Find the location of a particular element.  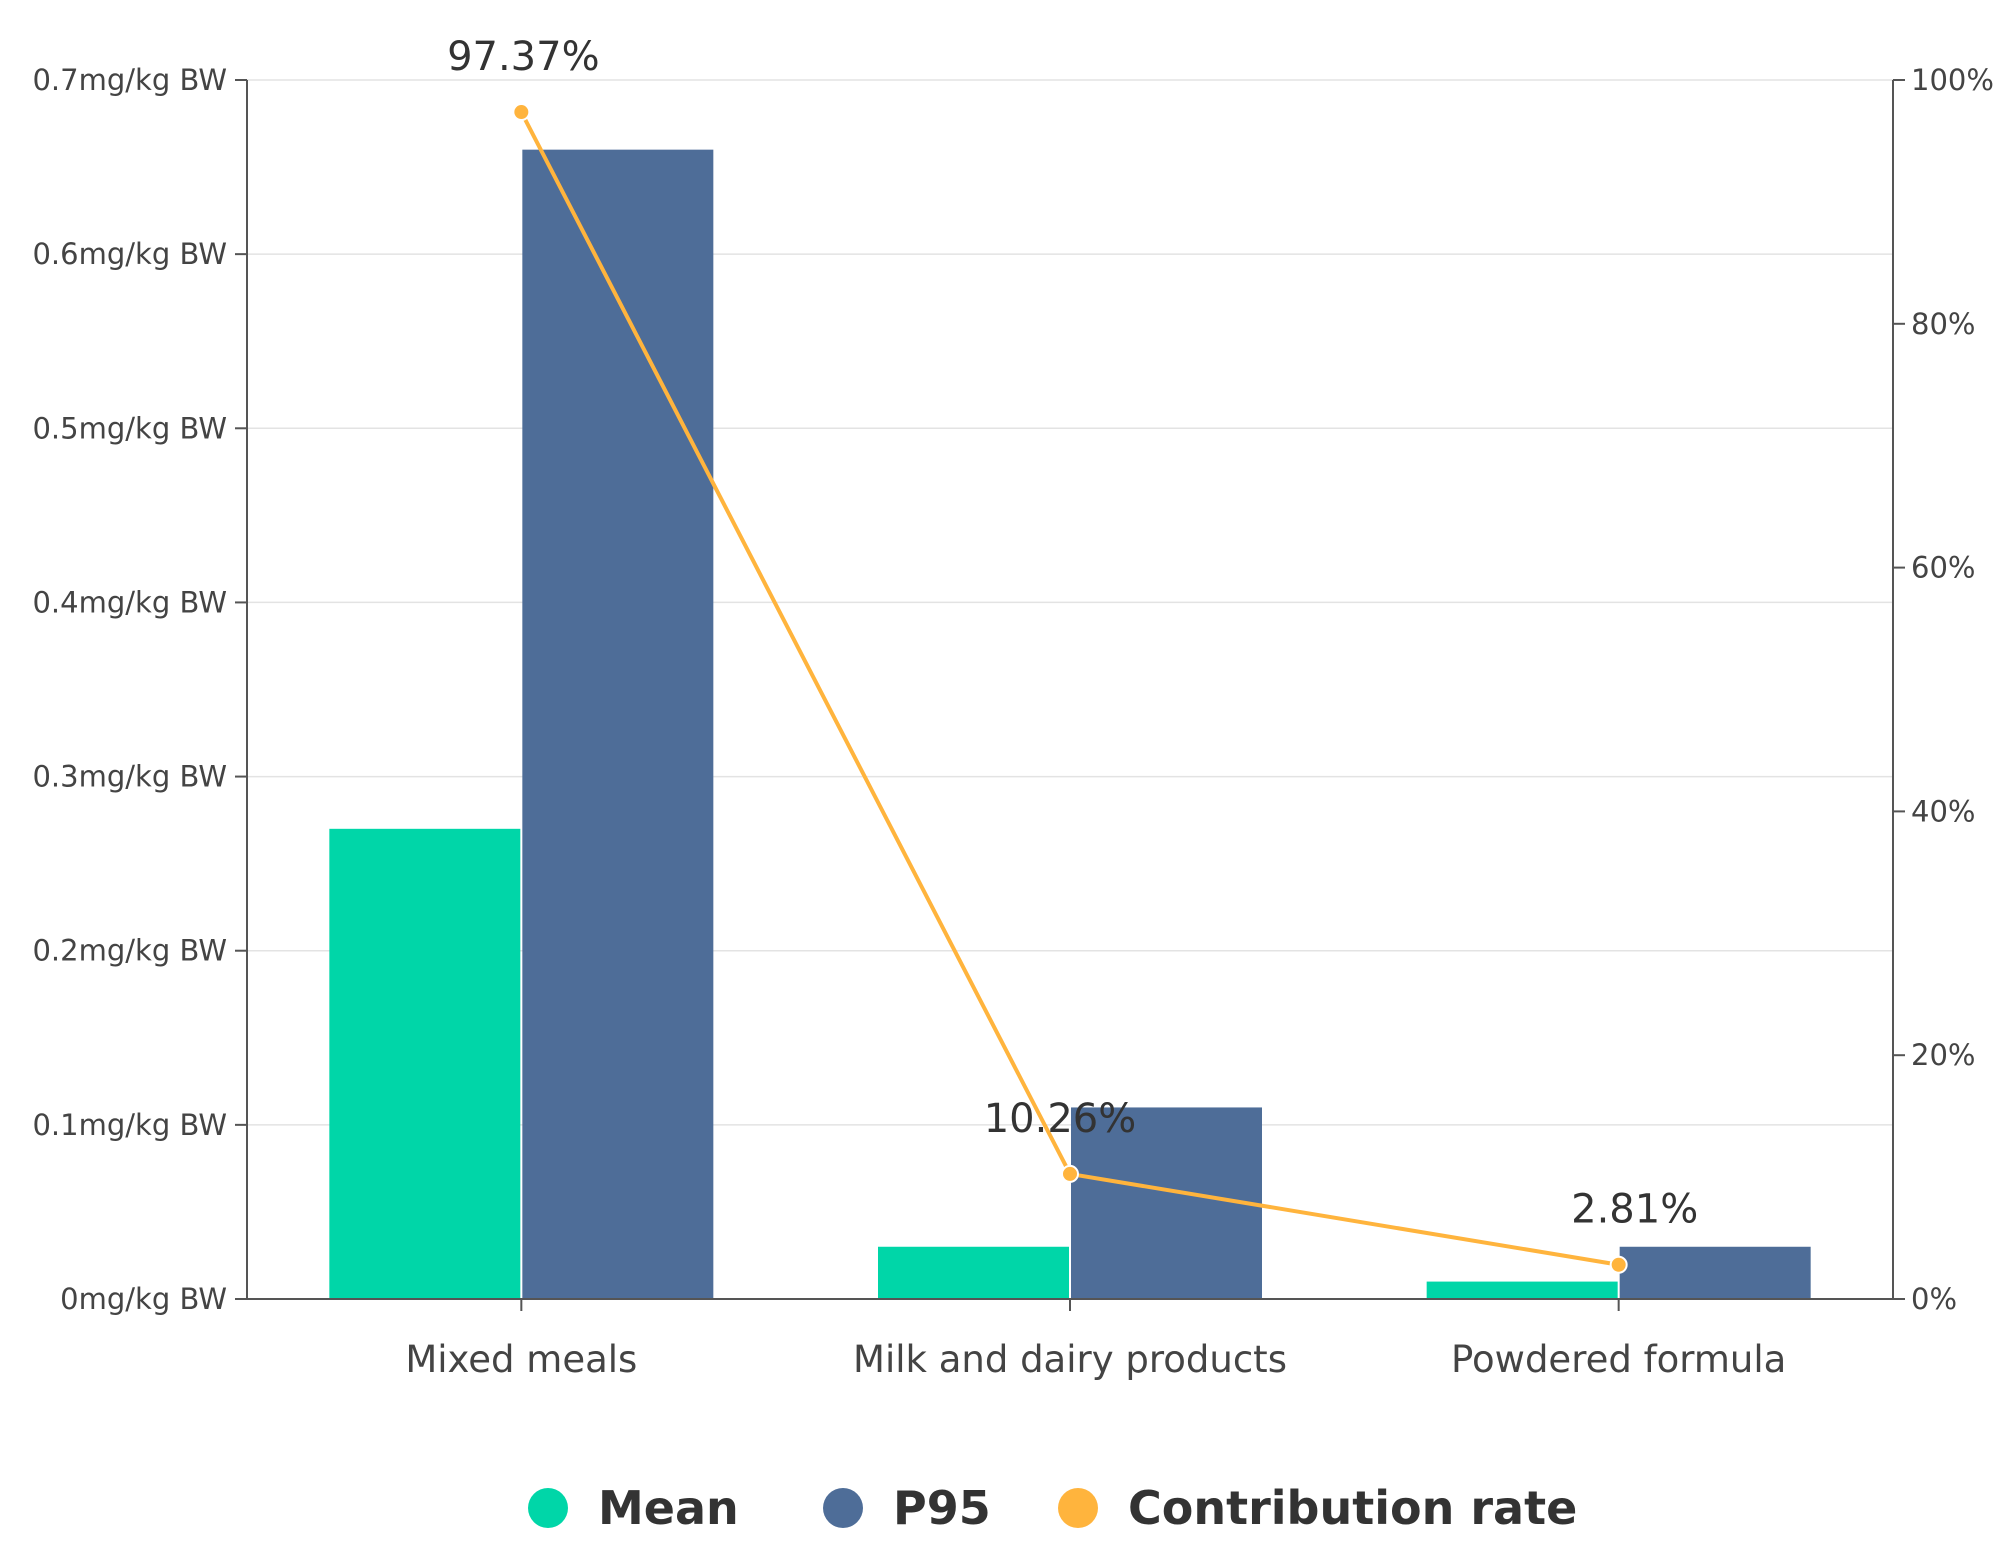

y-tick-label-left: 0.3mg/kg BW is located at coordinates (129, 777).